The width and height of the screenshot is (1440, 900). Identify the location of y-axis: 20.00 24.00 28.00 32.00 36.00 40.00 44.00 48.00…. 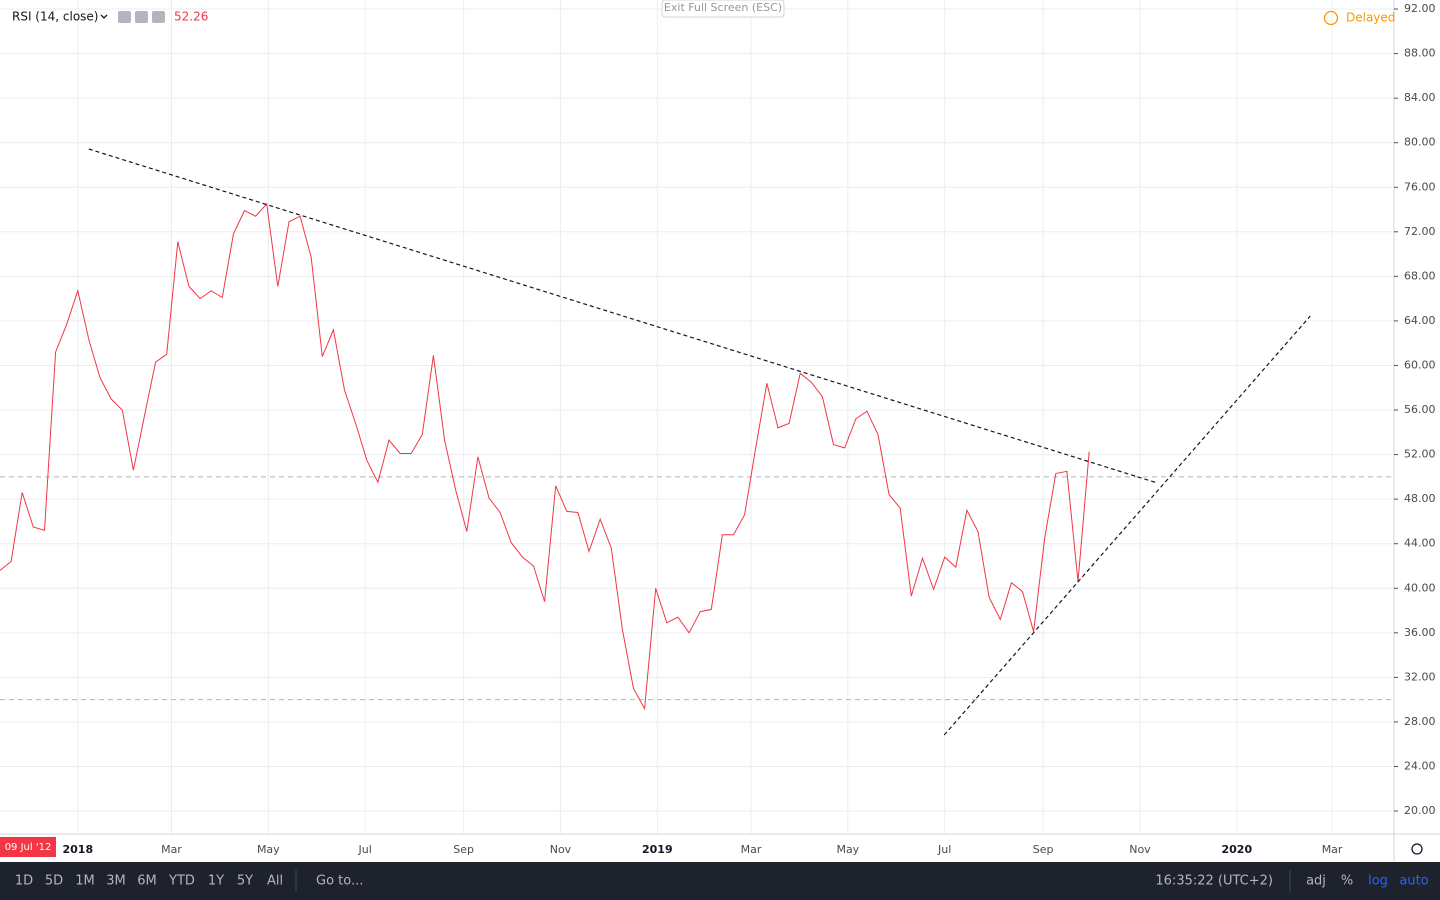
(1415, 409).